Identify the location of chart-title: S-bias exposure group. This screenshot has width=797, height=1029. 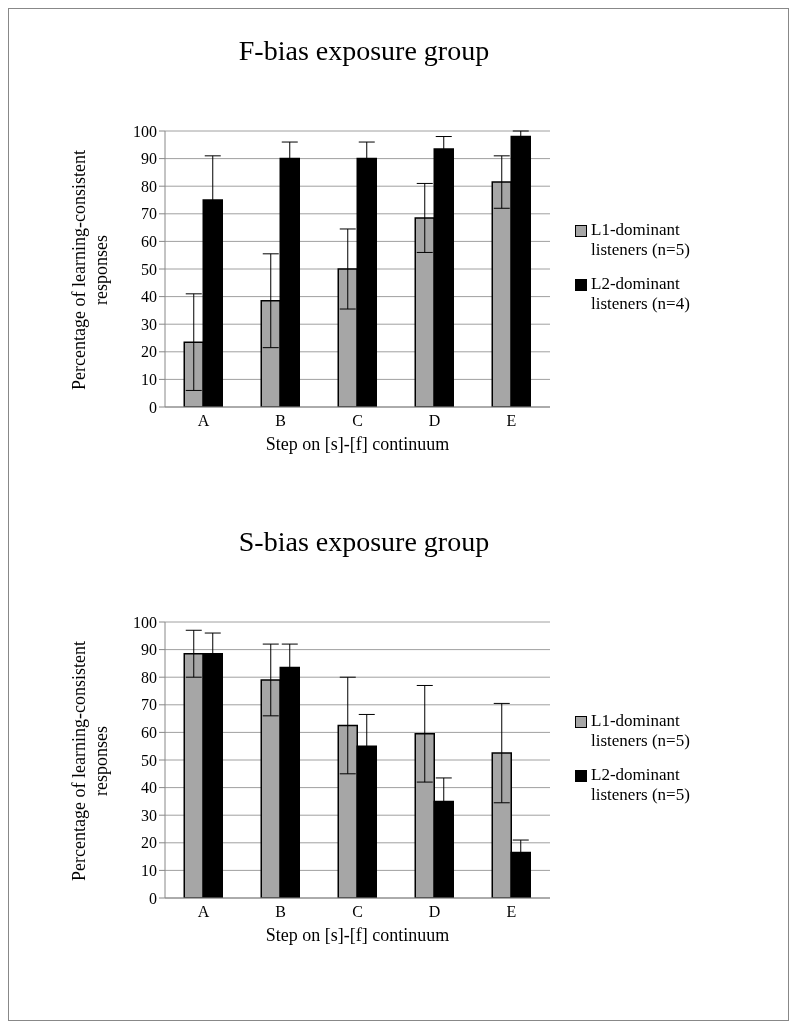
(364, 542).